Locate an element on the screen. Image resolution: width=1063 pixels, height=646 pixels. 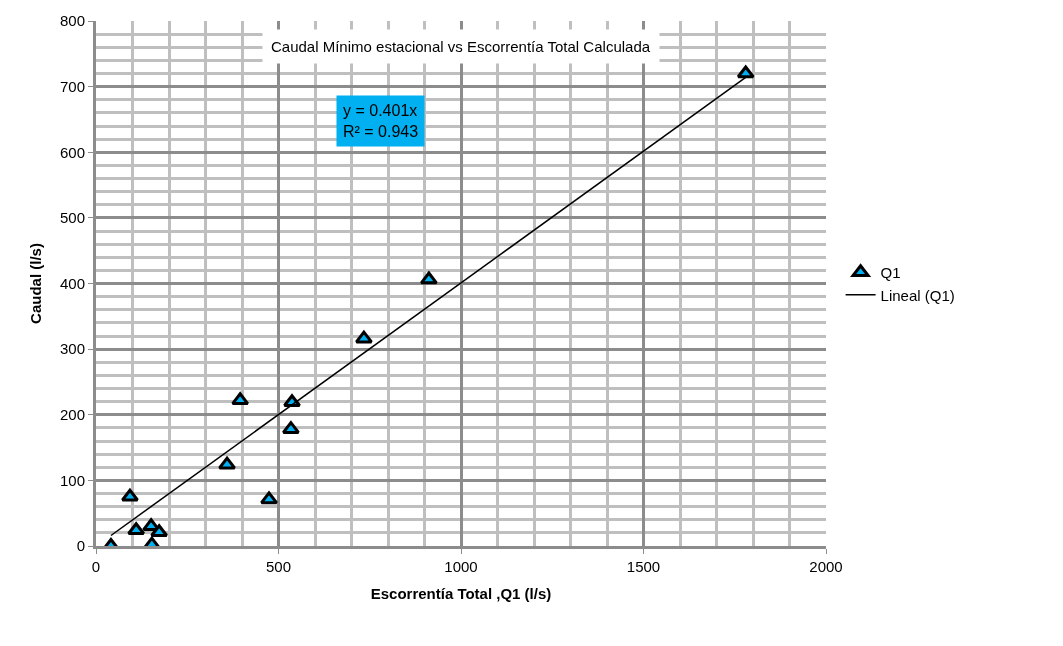
y-tick-label: 400 is located at coordinates (72, 283).